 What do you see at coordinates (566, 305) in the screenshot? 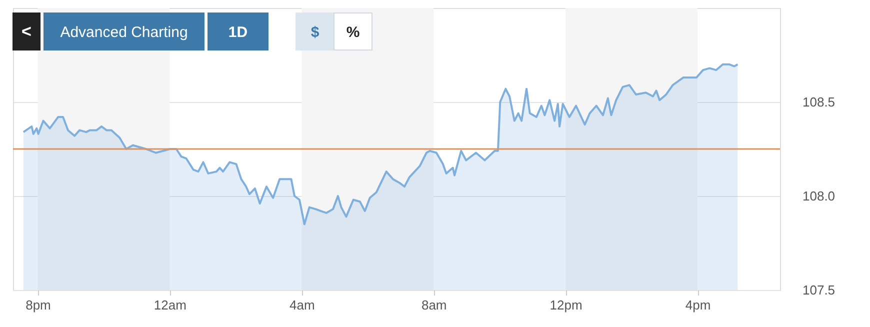
I see `x-tick-label: 12pm` at bounding box center [566, 305].